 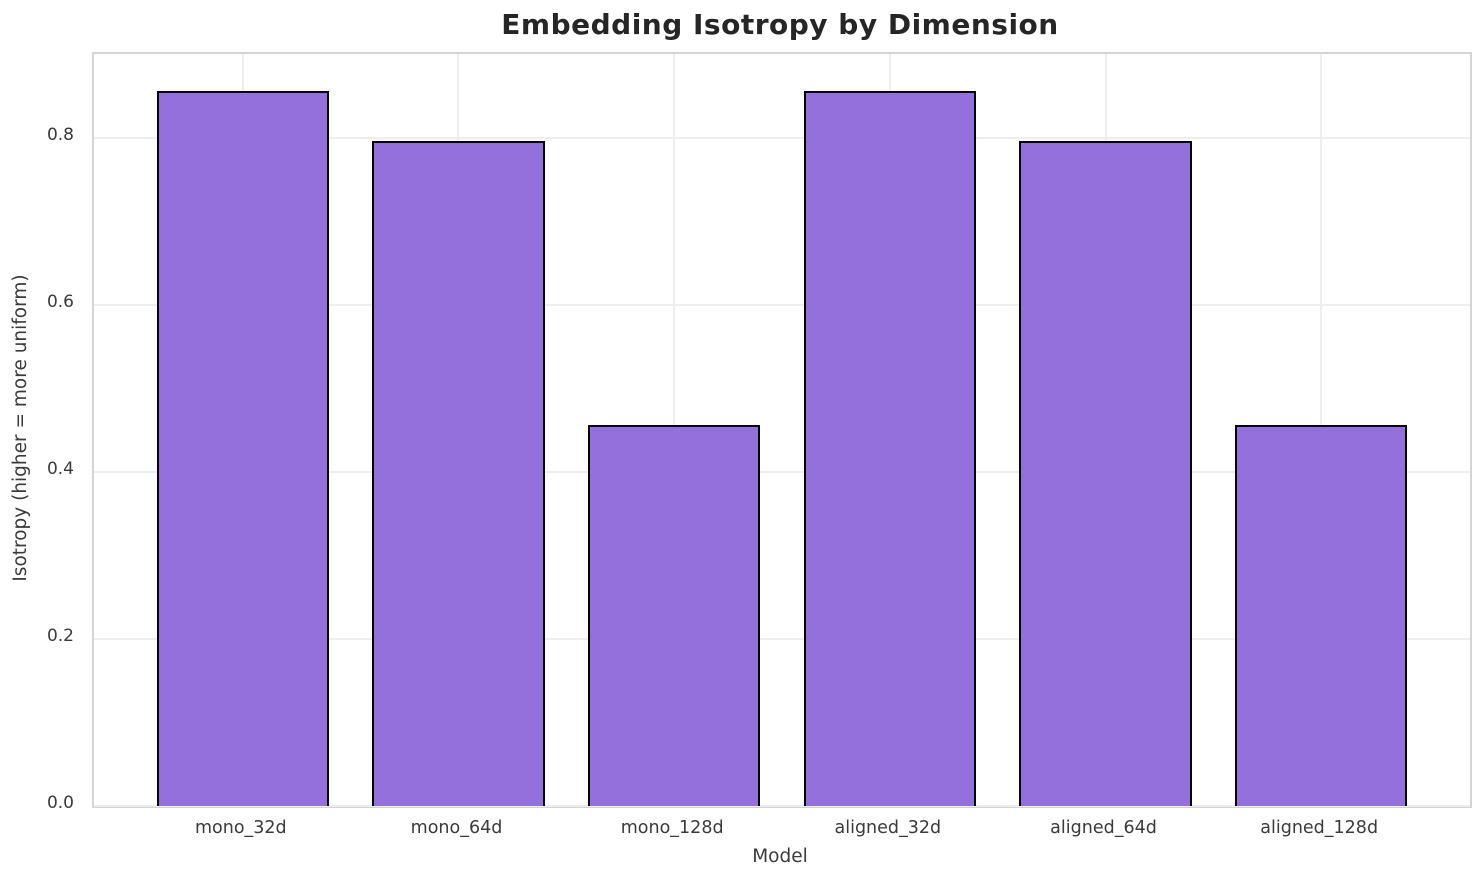 I want to click on bar-aligned_128d, so click(x=1321, y=615).